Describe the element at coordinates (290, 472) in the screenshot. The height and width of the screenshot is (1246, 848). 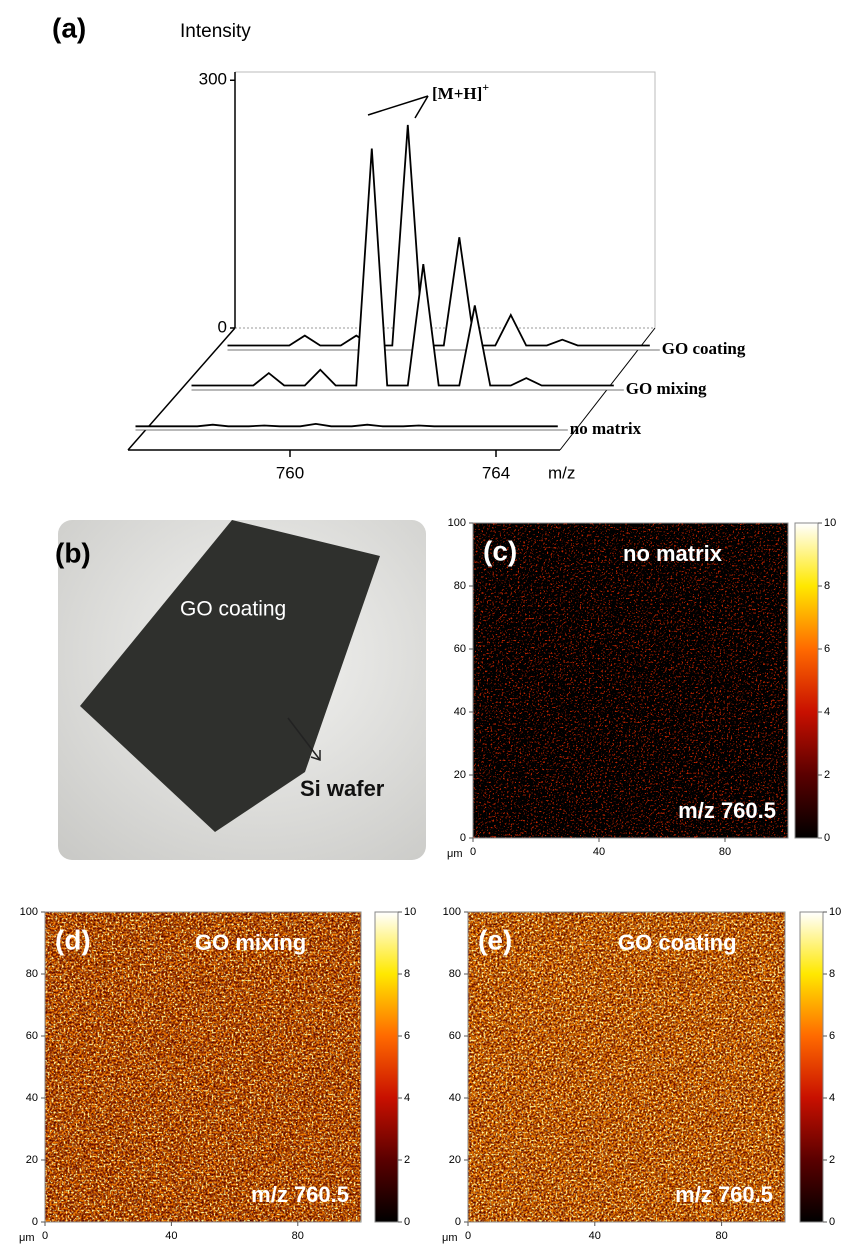
I see `x-tick-label: 760` at that location.